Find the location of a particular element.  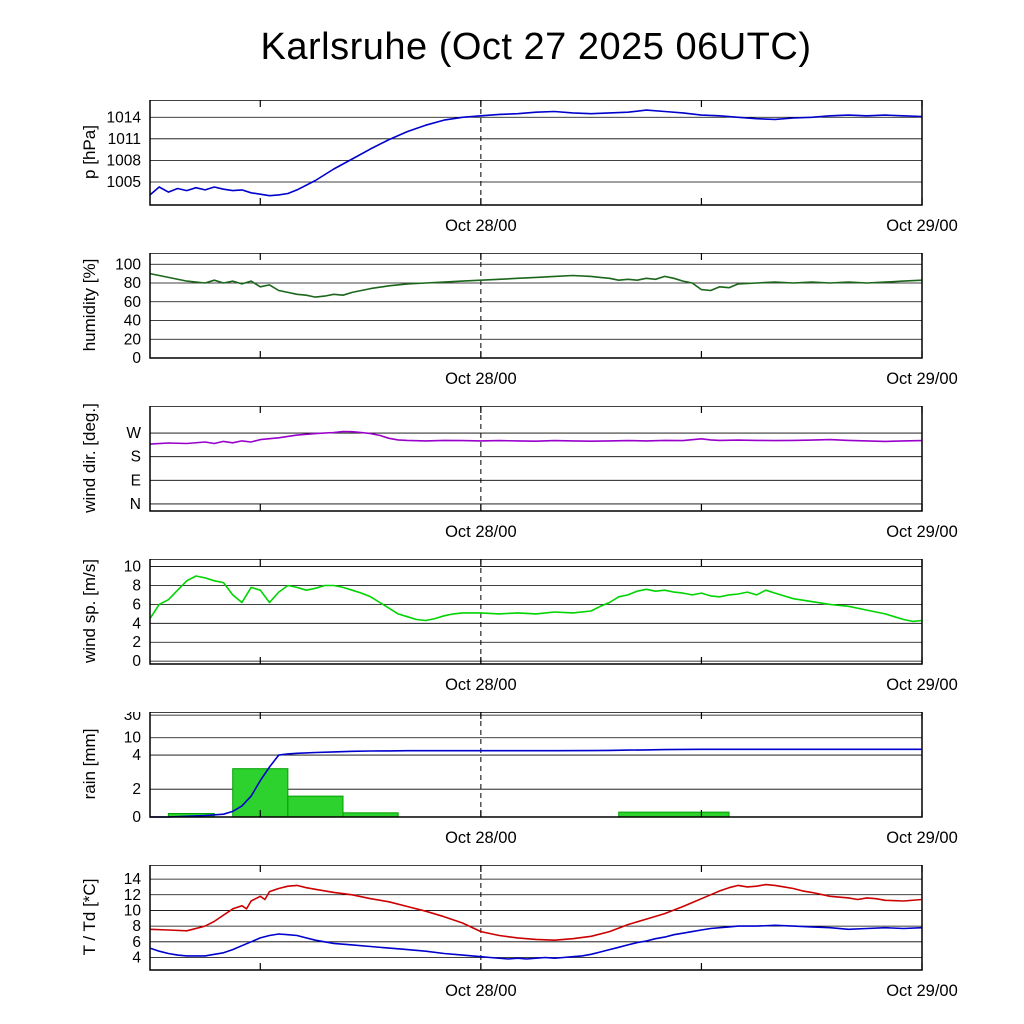

y-tick-label: 80 is located at coordinates (133, 283).